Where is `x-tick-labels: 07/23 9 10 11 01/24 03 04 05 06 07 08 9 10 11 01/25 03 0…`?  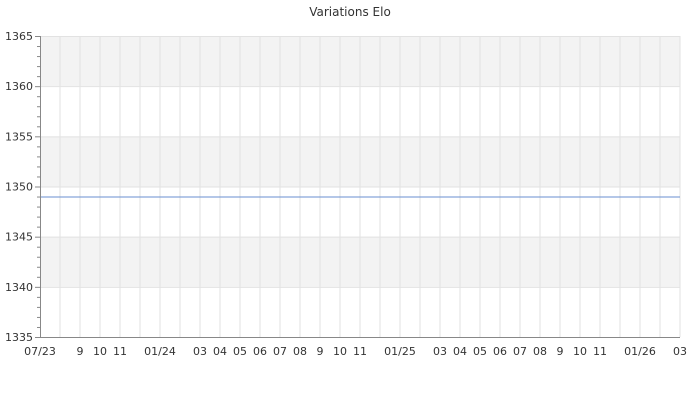 x-tick-labels: 07/23 9 10 11 01/24 03 04 05 06 07 08 9 10 11 01/25 03 0… is located at coordinates (355, 351).